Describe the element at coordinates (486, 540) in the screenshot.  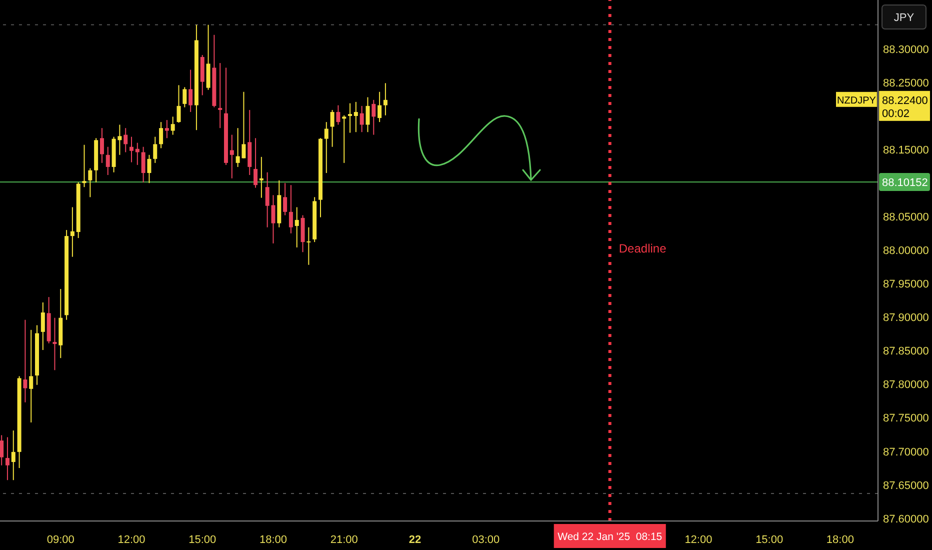
I see `x-tick-label: 03:00` at that location.